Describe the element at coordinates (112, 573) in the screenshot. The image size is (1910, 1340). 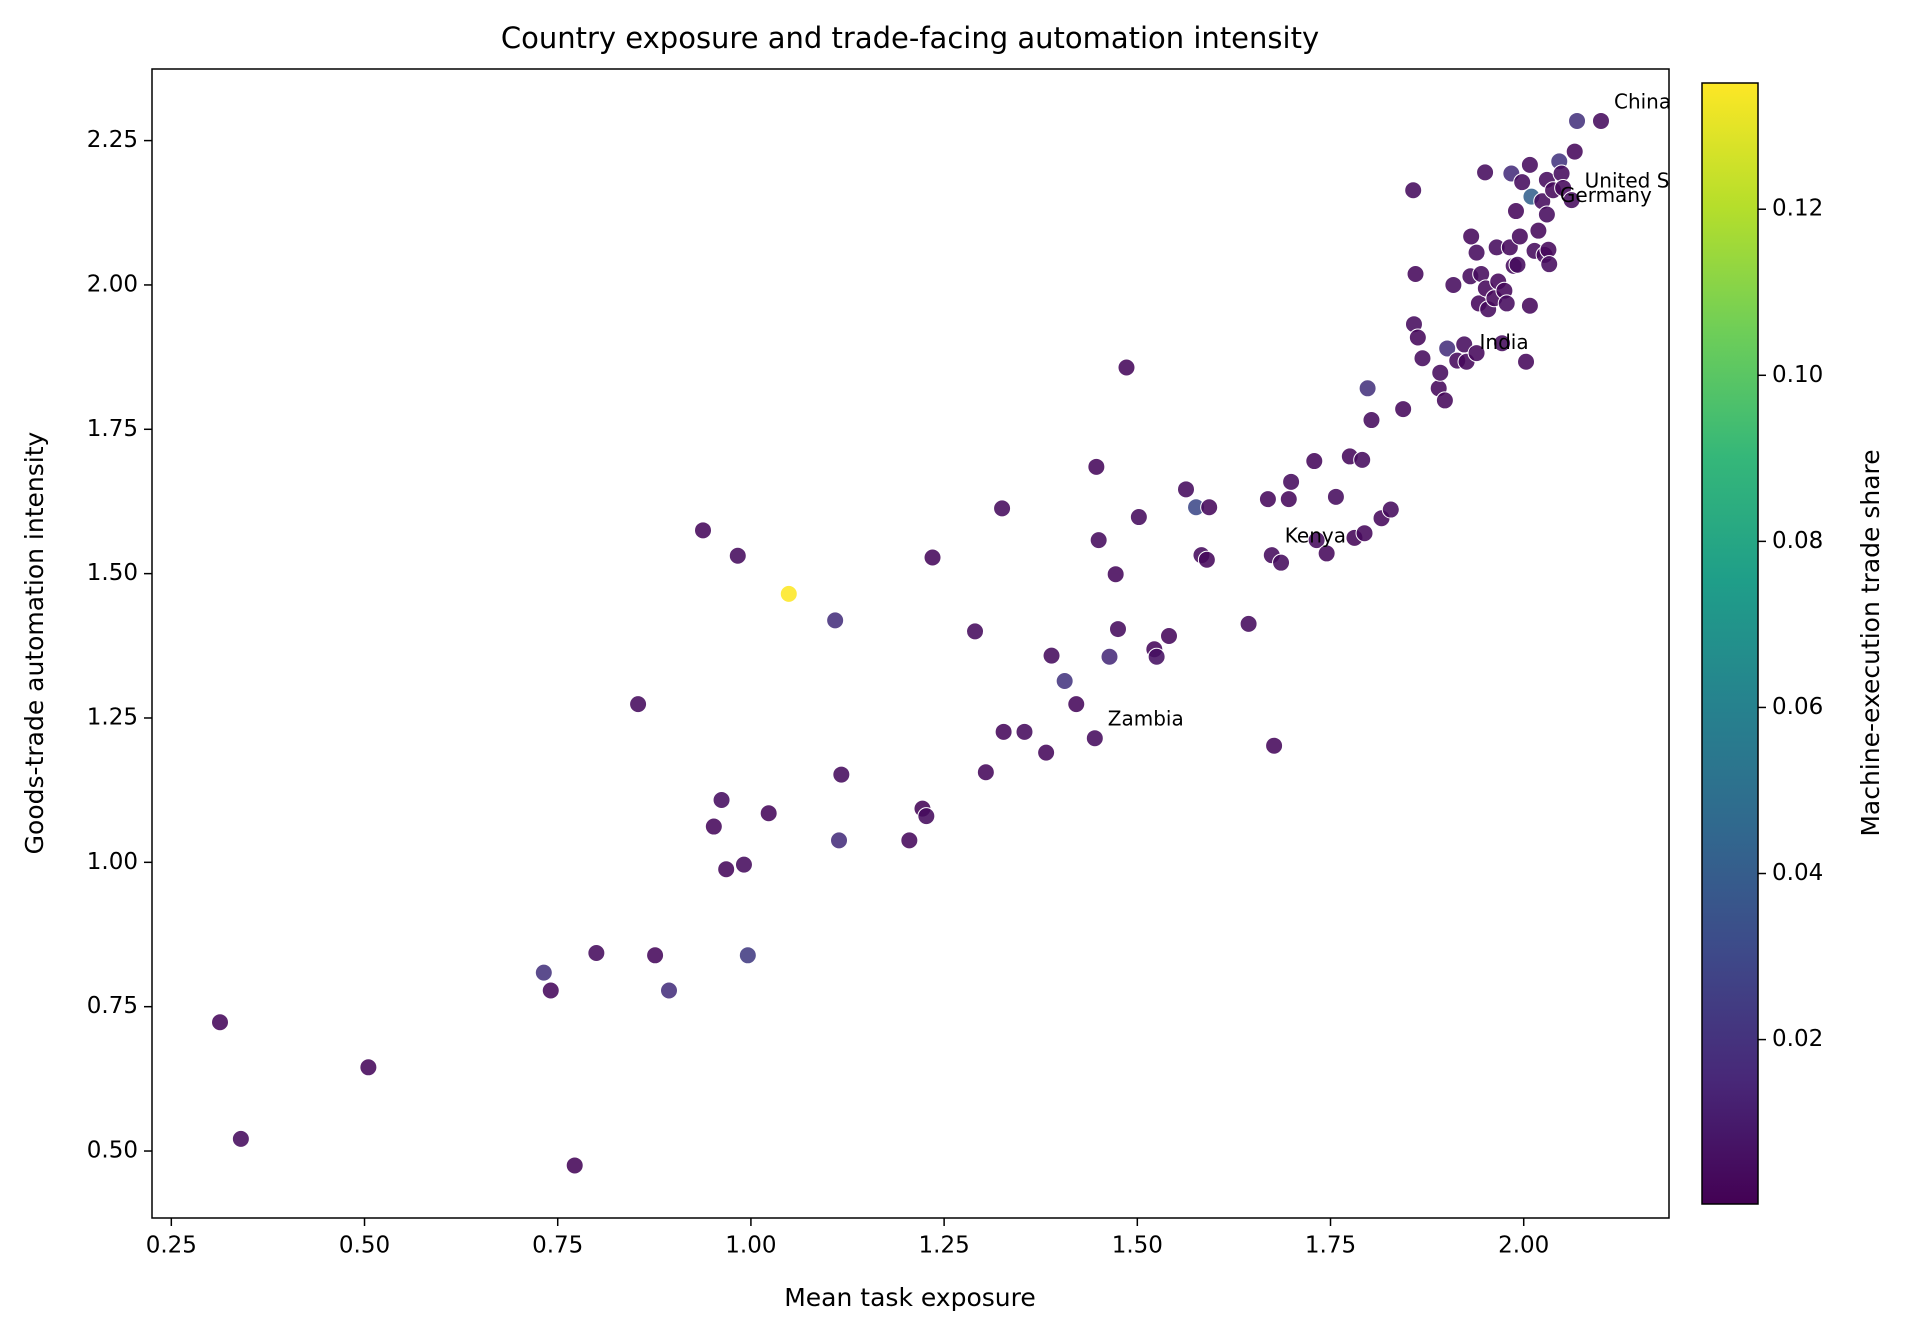
I see `y-tick-label: 1.50` at that location.